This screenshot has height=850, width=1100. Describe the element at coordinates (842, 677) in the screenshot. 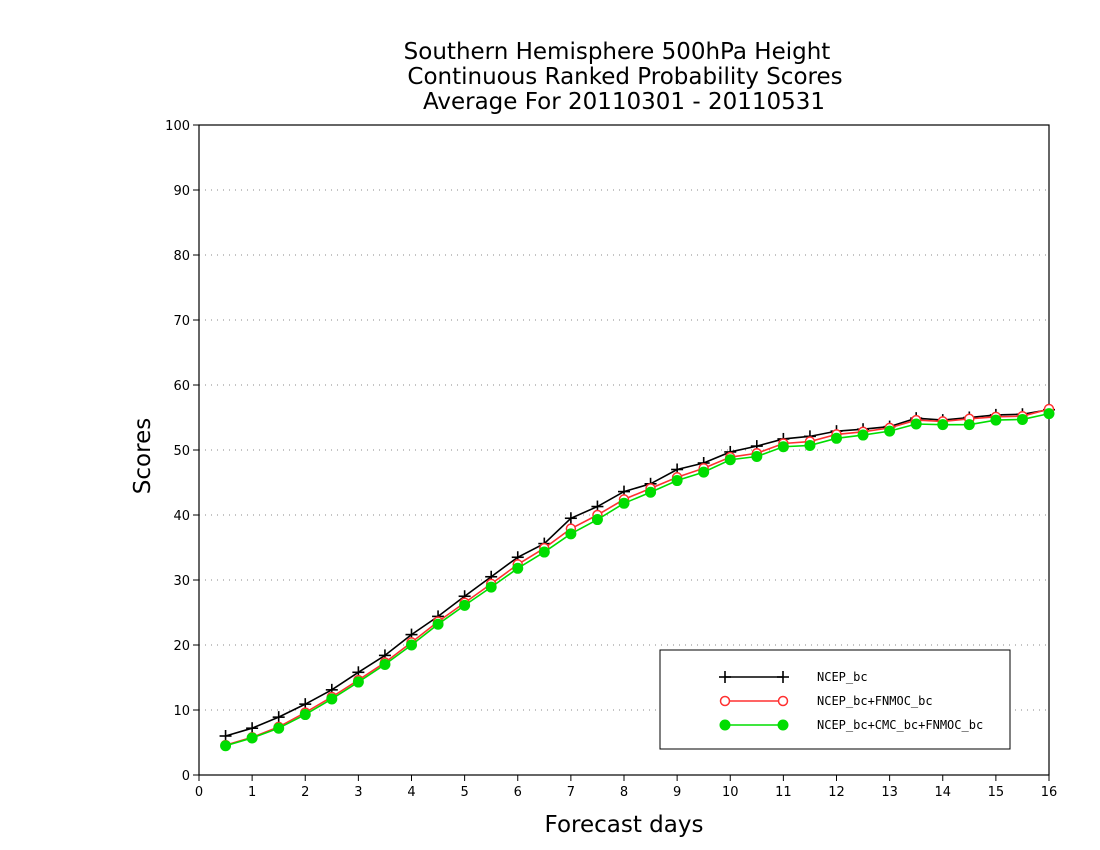

I see `legend-label: NCEP_bc` at that location.